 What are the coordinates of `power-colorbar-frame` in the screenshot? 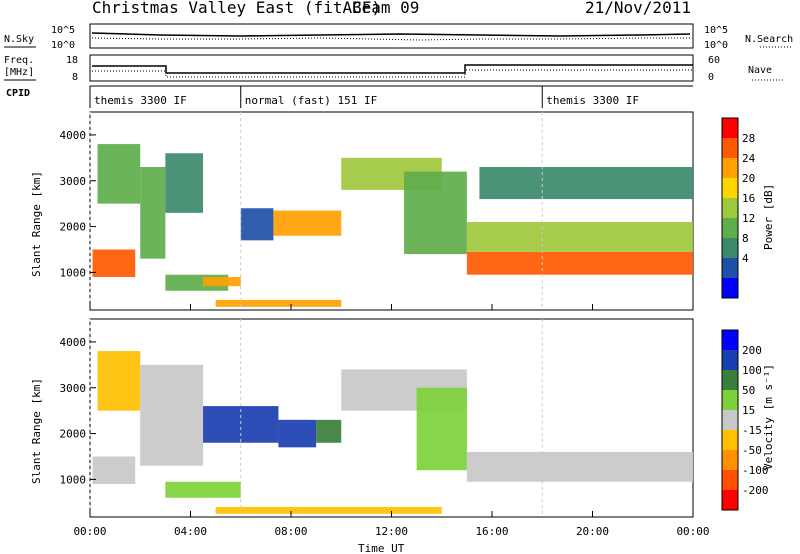 It's located at (730, 208).